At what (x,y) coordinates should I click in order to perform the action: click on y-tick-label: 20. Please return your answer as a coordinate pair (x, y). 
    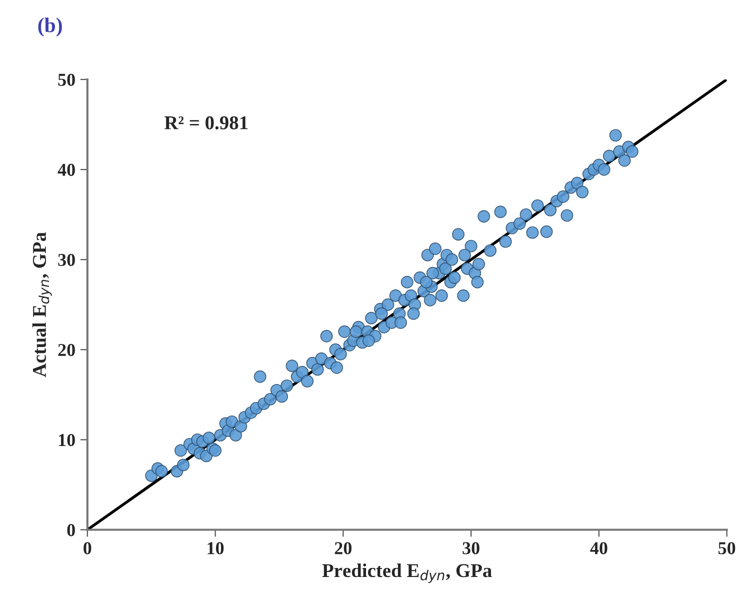
    Looking at the image, I should click on (66, 350).